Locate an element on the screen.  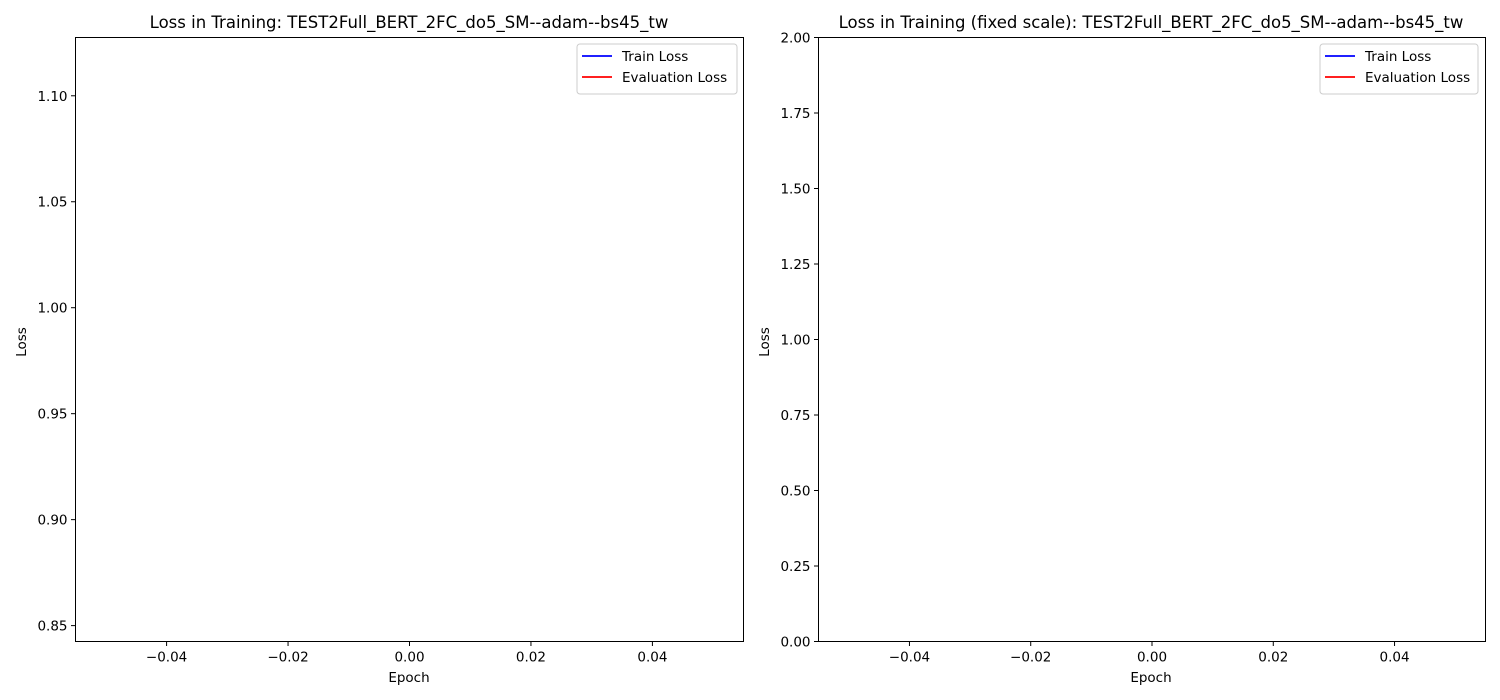
y-tick-label: 1.10 is located at coordinates (52, 97).